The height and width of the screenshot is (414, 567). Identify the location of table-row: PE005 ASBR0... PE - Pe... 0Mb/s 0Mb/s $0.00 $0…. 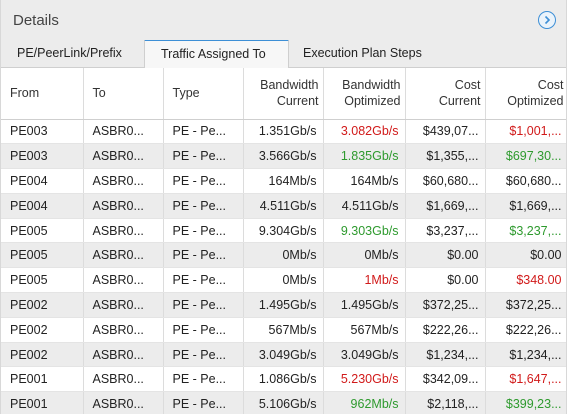
(283, 255).